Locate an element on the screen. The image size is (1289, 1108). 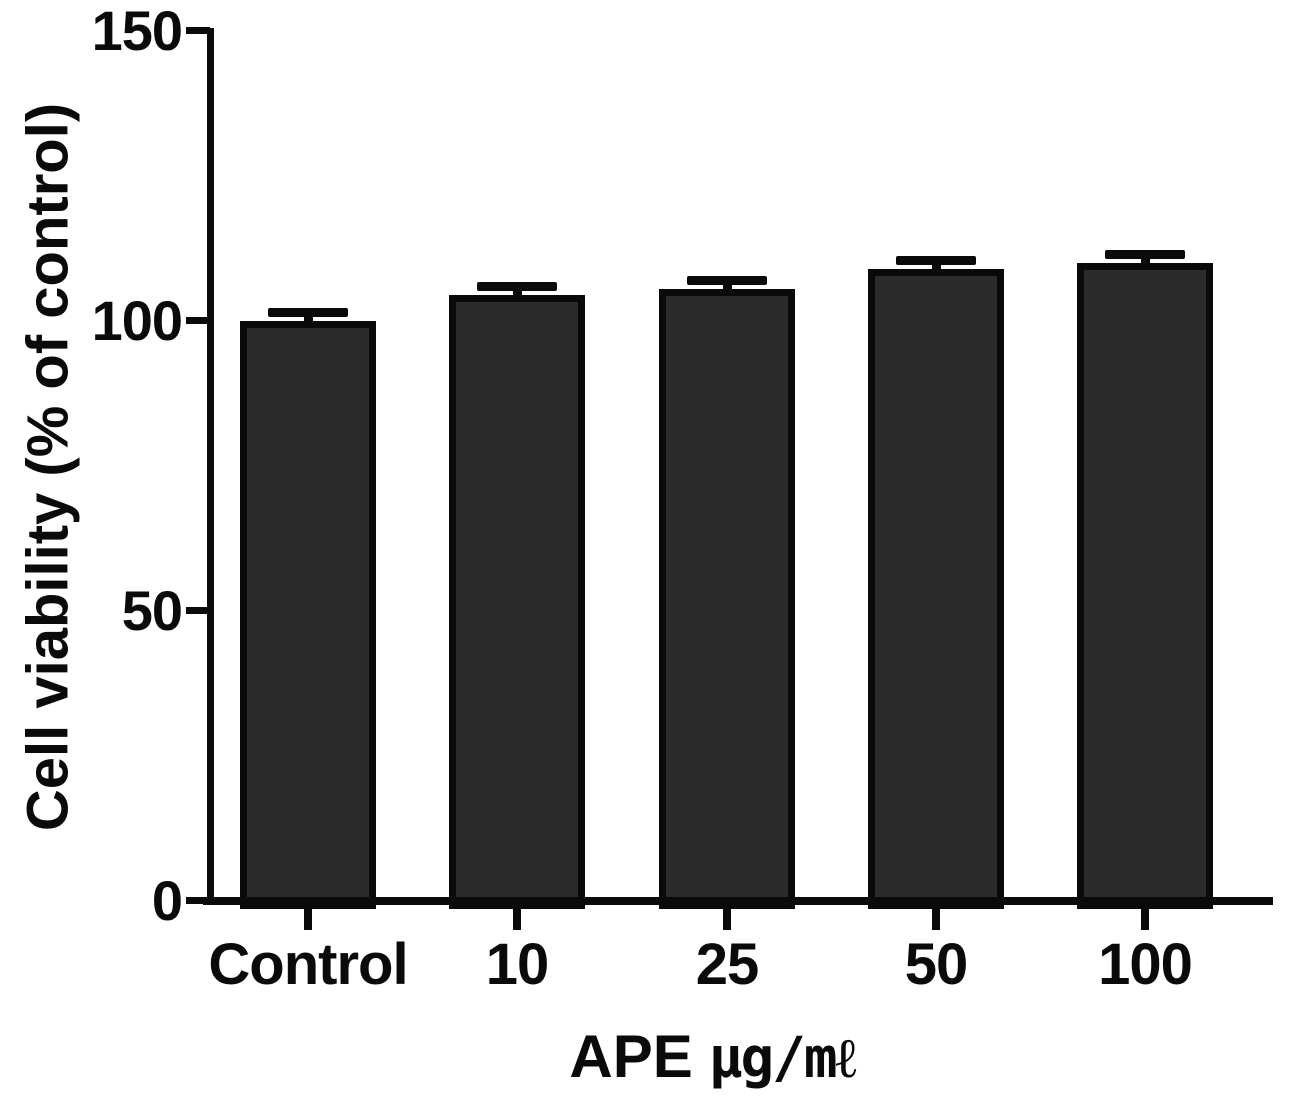
x-tick-label: 10 is located at coordinates (517, 964).